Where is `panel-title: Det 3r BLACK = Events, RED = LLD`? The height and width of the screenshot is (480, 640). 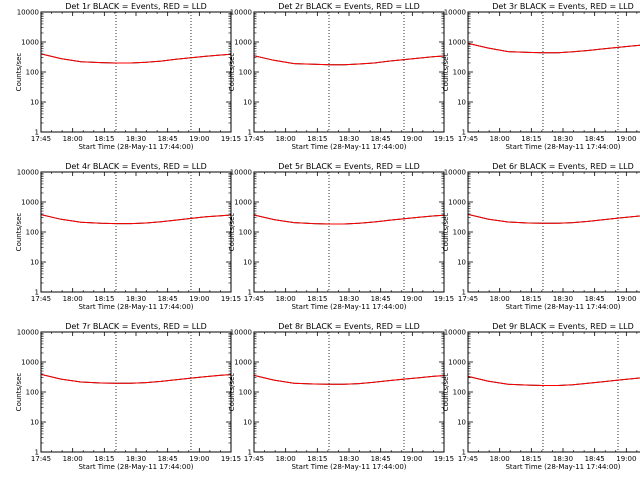
panel-title: Det 3r BLACK = Events, RED = LLD is located at coordinates (563, 6).